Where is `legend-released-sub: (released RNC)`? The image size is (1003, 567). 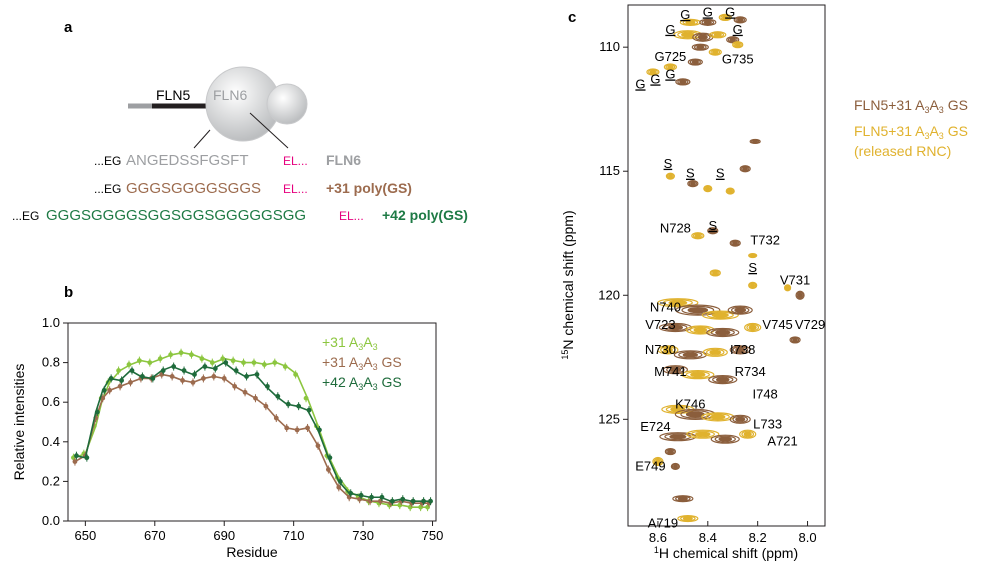 legend-released-sub: (released RNC) is located at coordinates (902, 151).